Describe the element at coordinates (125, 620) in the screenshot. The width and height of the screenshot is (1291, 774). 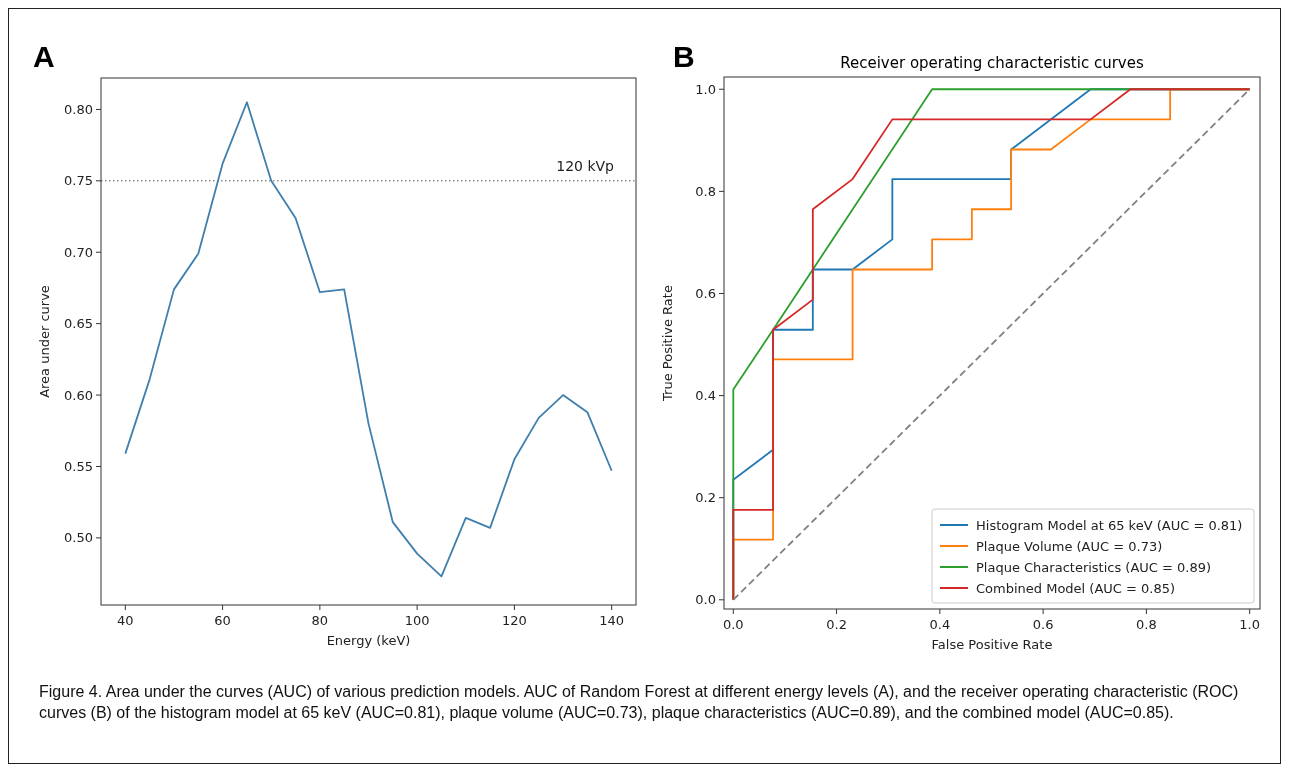
I see `x-tick-label: 40` at that location.